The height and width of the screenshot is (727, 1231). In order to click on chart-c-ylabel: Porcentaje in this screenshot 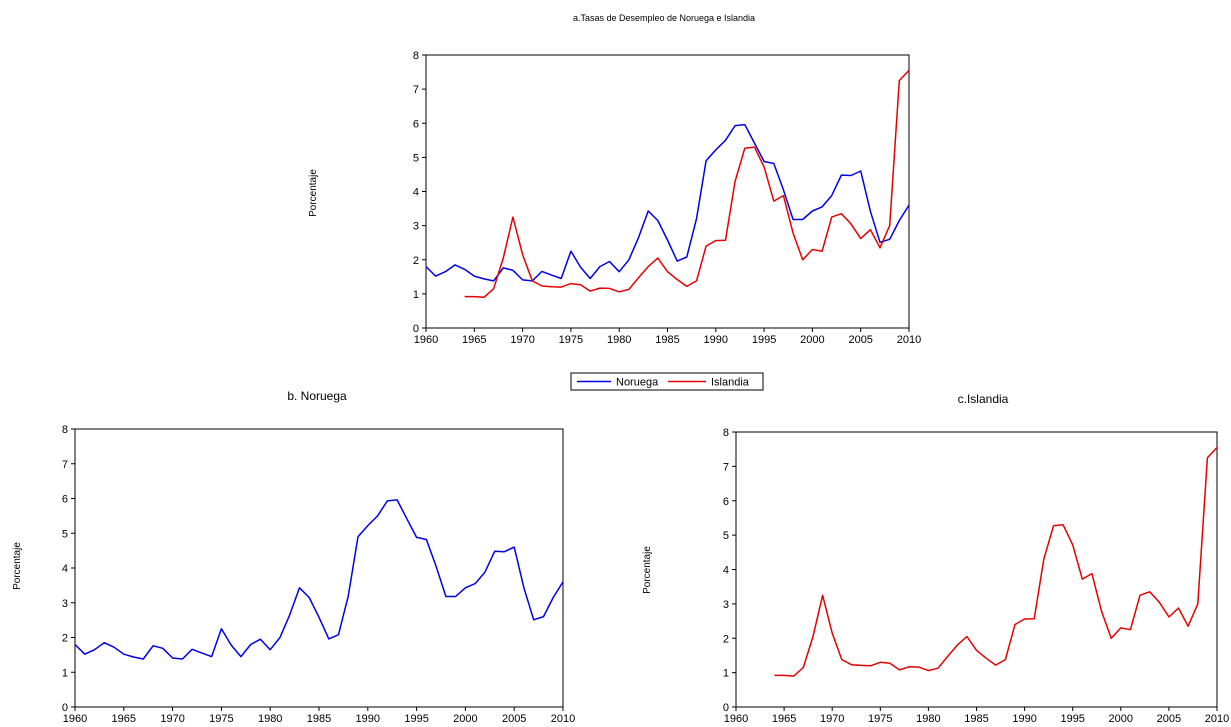, I will do `click(647, 570)`.